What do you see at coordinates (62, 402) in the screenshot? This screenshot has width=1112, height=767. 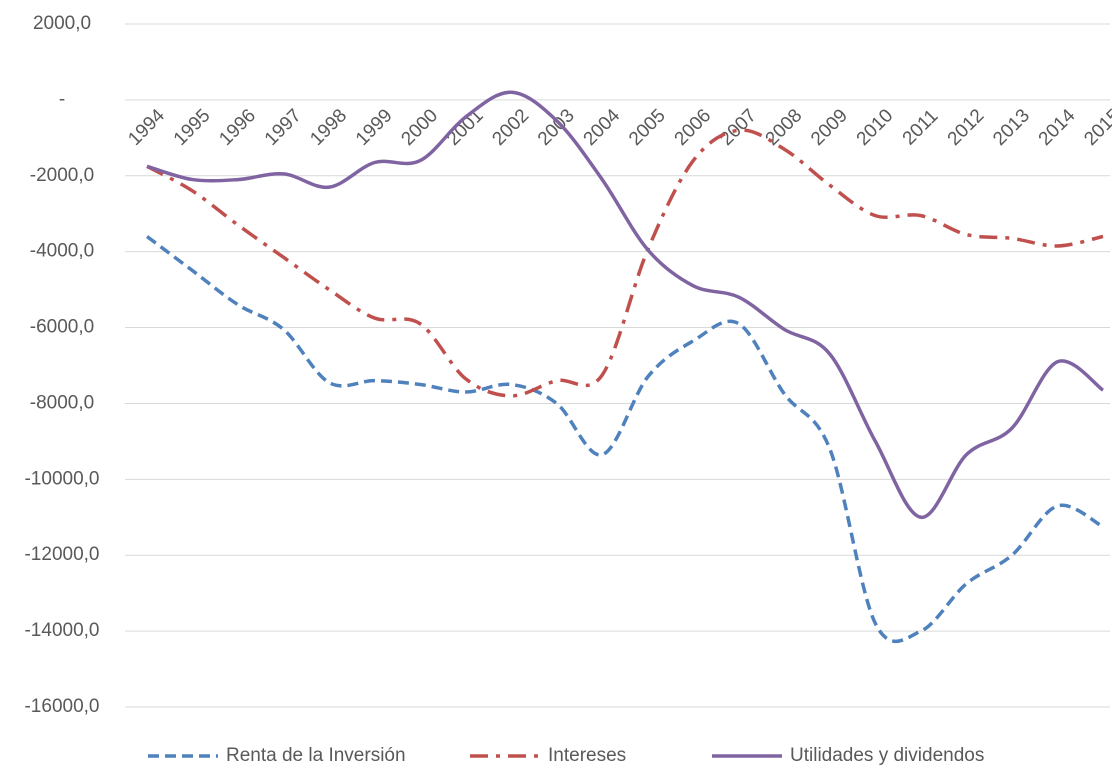 I see `y-tick-label: -8000,0` at bounding box center [62, 402].